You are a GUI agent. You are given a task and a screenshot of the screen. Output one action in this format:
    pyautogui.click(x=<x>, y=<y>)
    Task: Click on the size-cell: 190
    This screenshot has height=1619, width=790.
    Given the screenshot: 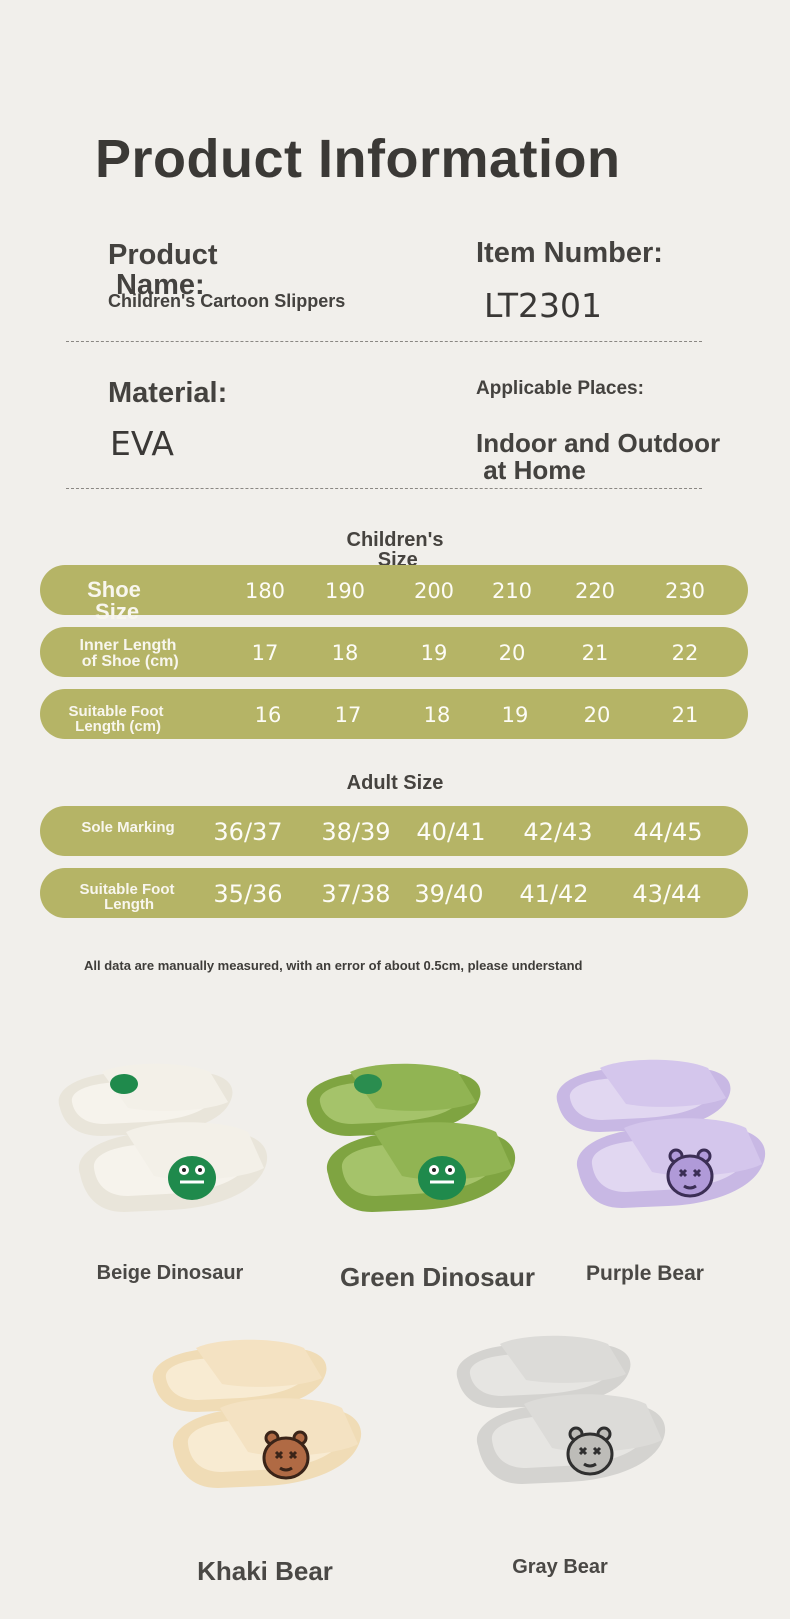 What is the action you would take?
    pyautogui.click(x=345, y=591)
    